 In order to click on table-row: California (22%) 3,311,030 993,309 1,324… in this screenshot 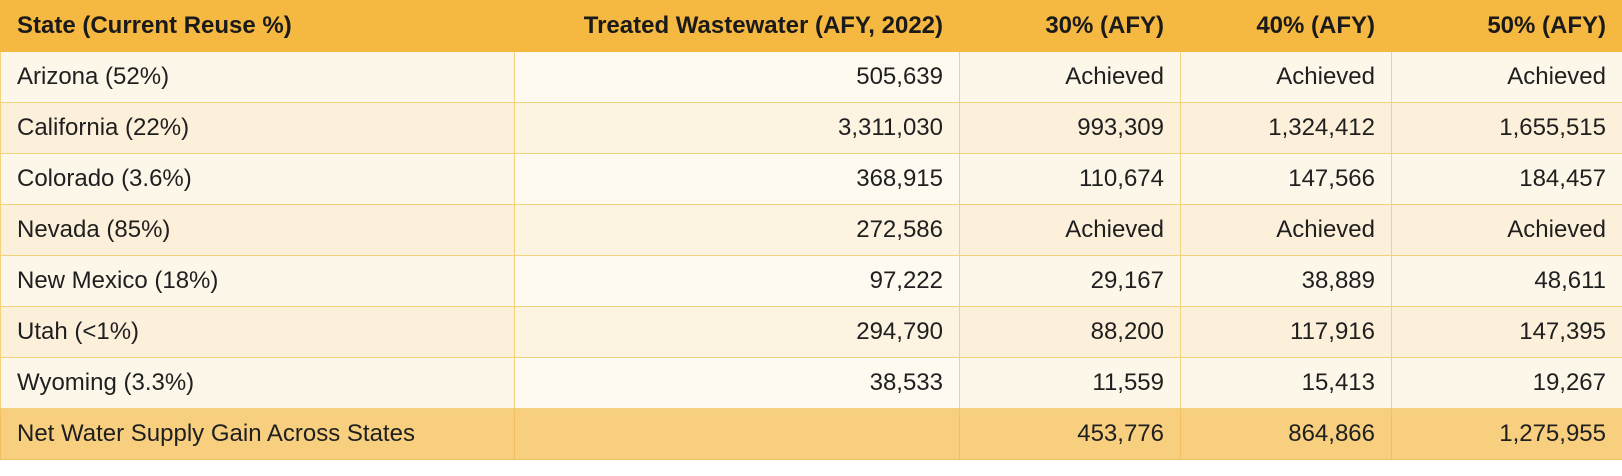, I will do `click(811, 128)`.